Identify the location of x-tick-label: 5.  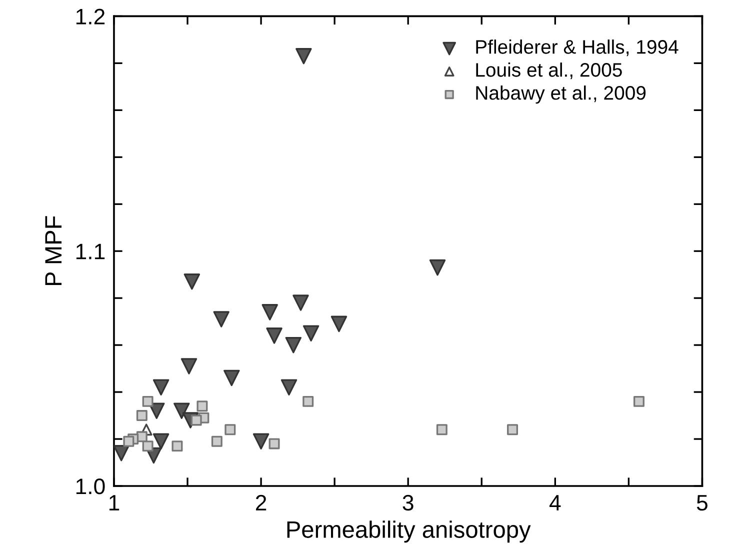
(702, 503).